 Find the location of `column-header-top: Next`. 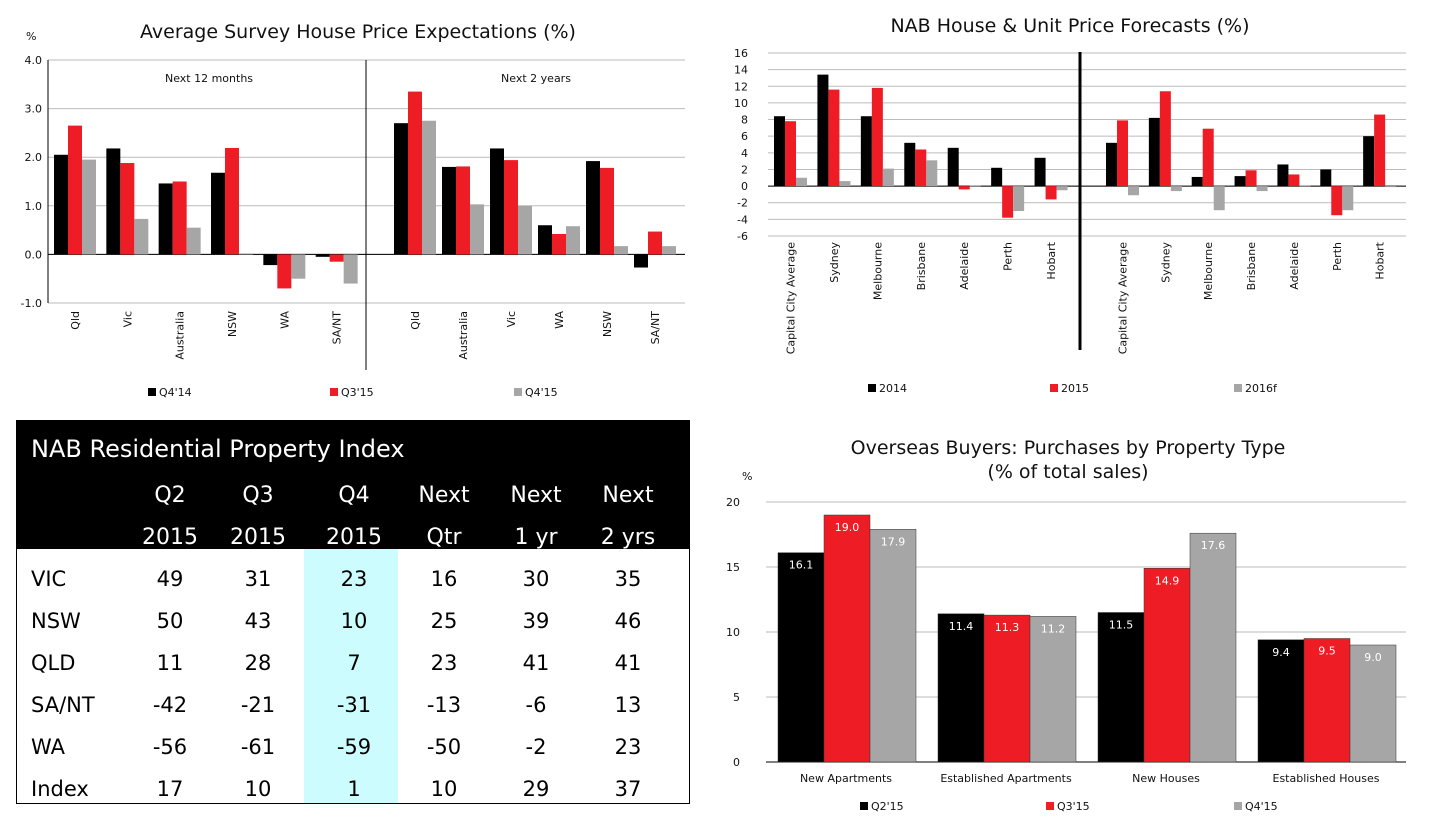

column-header-top: Next is located at coordinates (444, 495).